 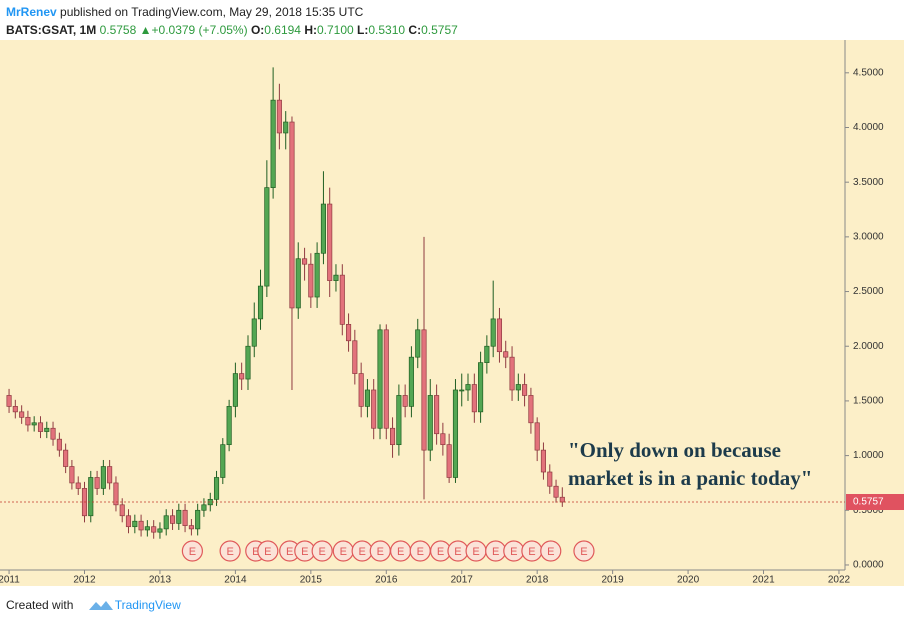 I want to click on last-price-box, so click(x=875, y=502).